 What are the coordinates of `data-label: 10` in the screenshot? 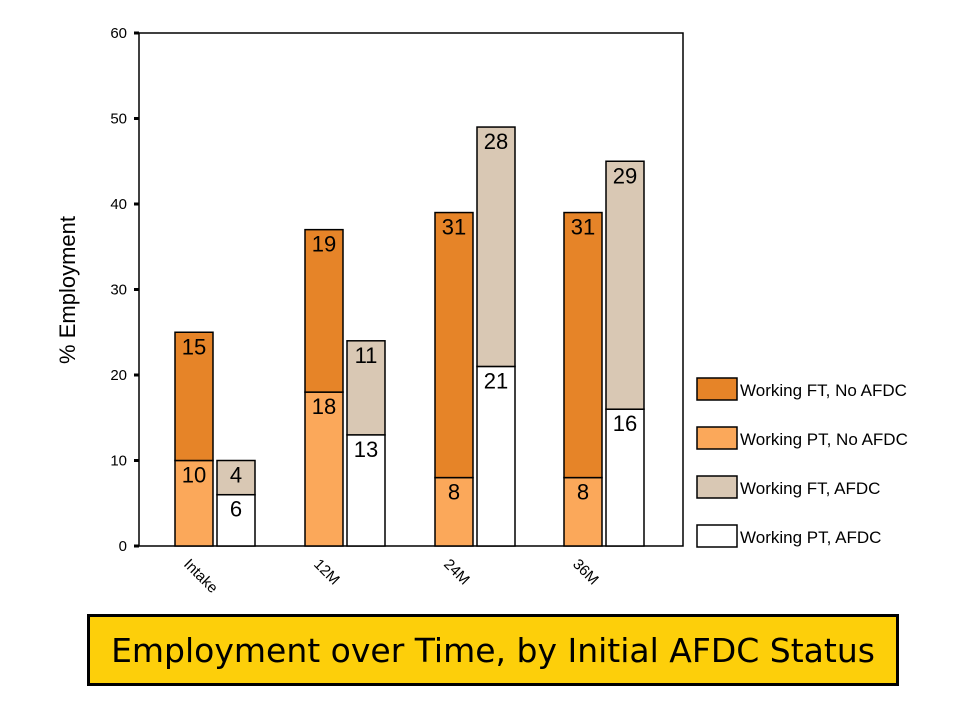 It's located at (194, 475).